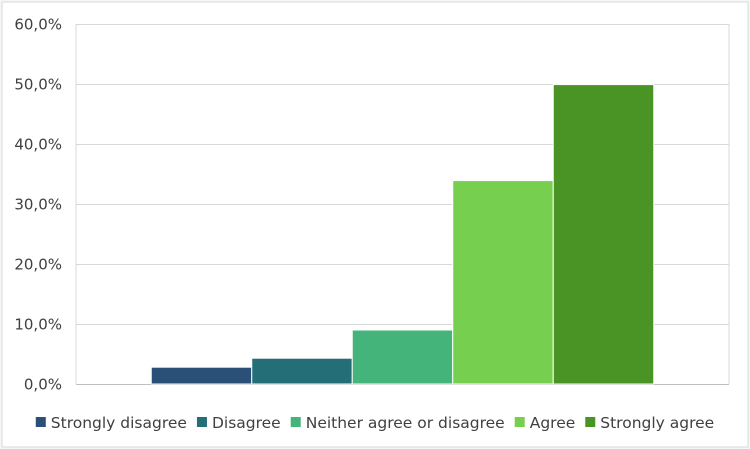 This screenshot has height=449, width=750. I want to click on bar-agree, so click(503, 282).